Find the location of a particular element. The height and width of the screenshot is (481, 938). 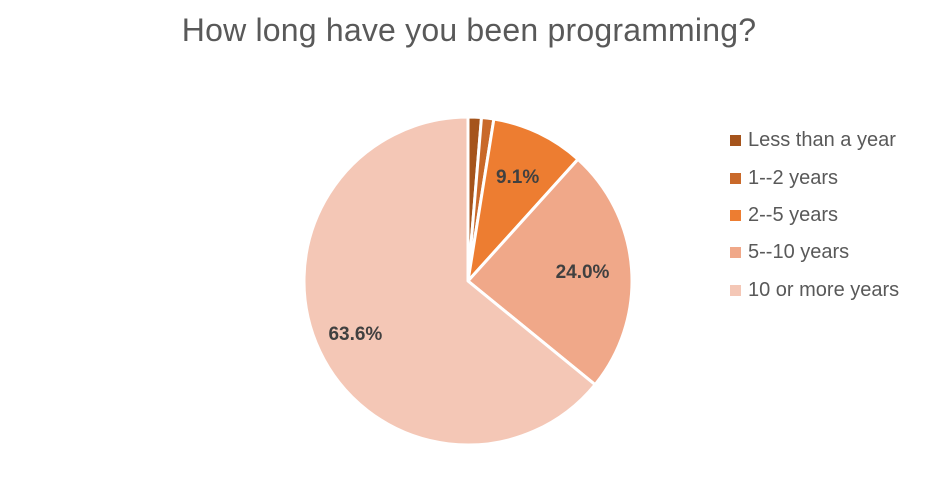

data-label-10-or-more-years: 63.6% is located at coordinates (355, 334).